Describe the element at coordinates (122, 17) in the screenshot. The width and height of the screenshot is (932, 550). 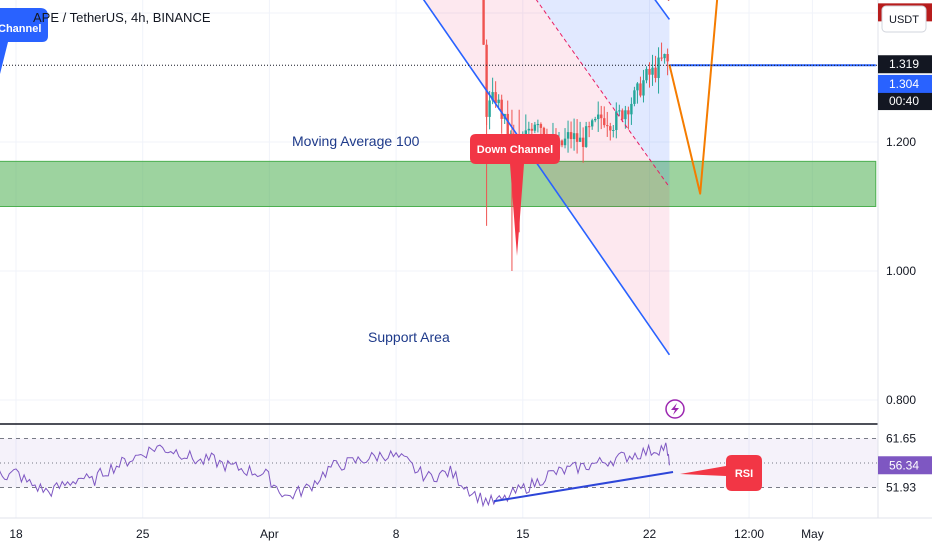
I see `symbol-title: APE / TetherUS, 4h, BINANCE` at that location.